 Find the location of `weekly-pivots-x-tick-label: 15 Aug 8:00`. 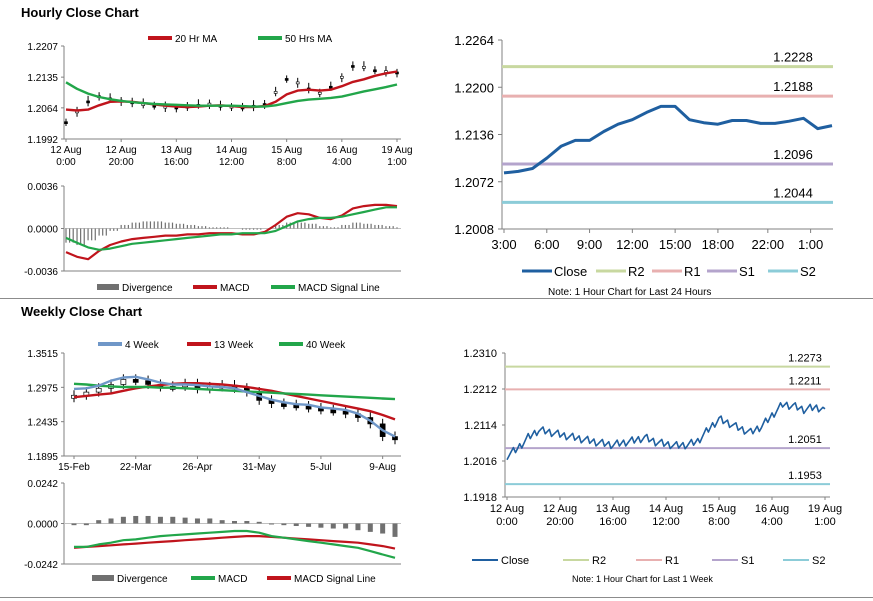

weekly-pivots-x-tick-label: 15 Aug 8:00 is located at coordinates (719, 515).